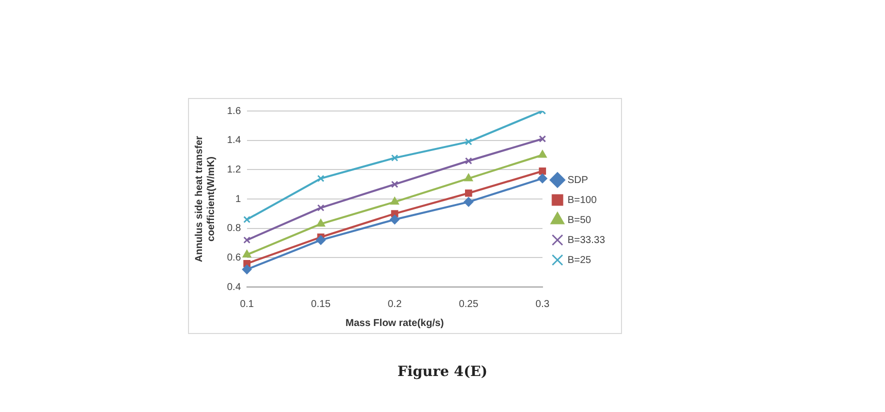 This screenshot has height=412, width=885. Describe the element at coordinates (234, 140) in the screenshot. I see `y-tick-label: 1.4` at that location.